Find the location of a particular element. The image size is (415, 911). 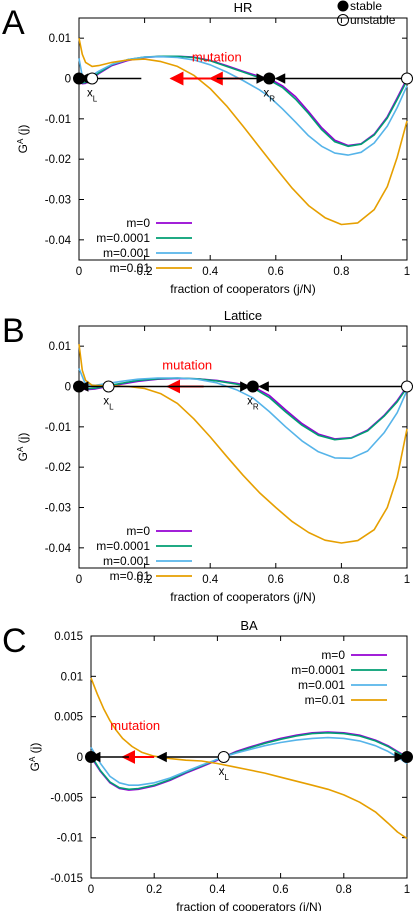

chart-title: Lattice is located at coordinates (243, 315).